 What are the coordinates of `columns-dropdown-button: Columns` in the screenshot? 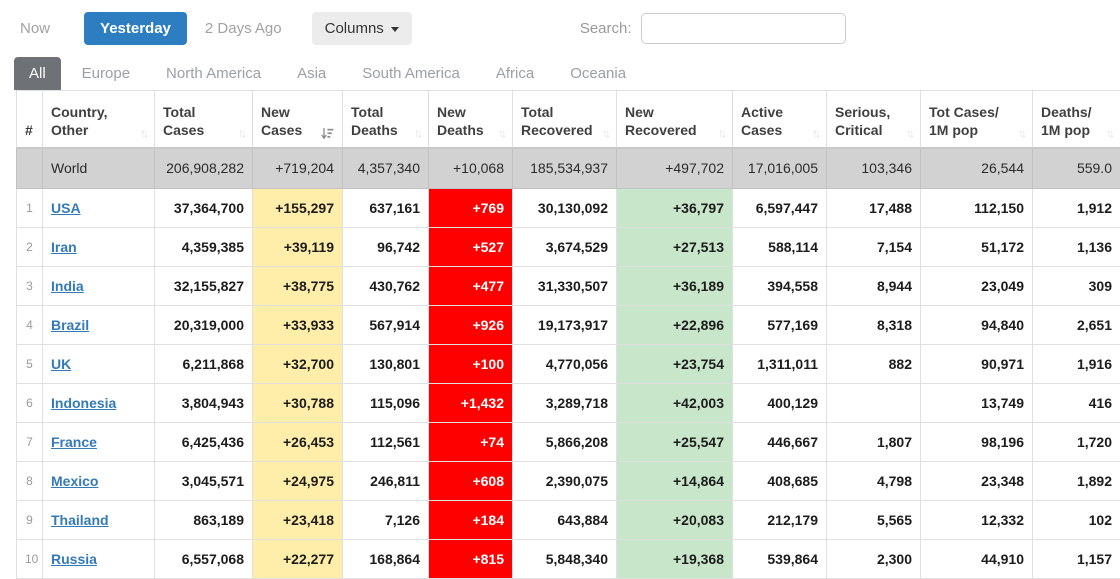 It's located at (362, 28).